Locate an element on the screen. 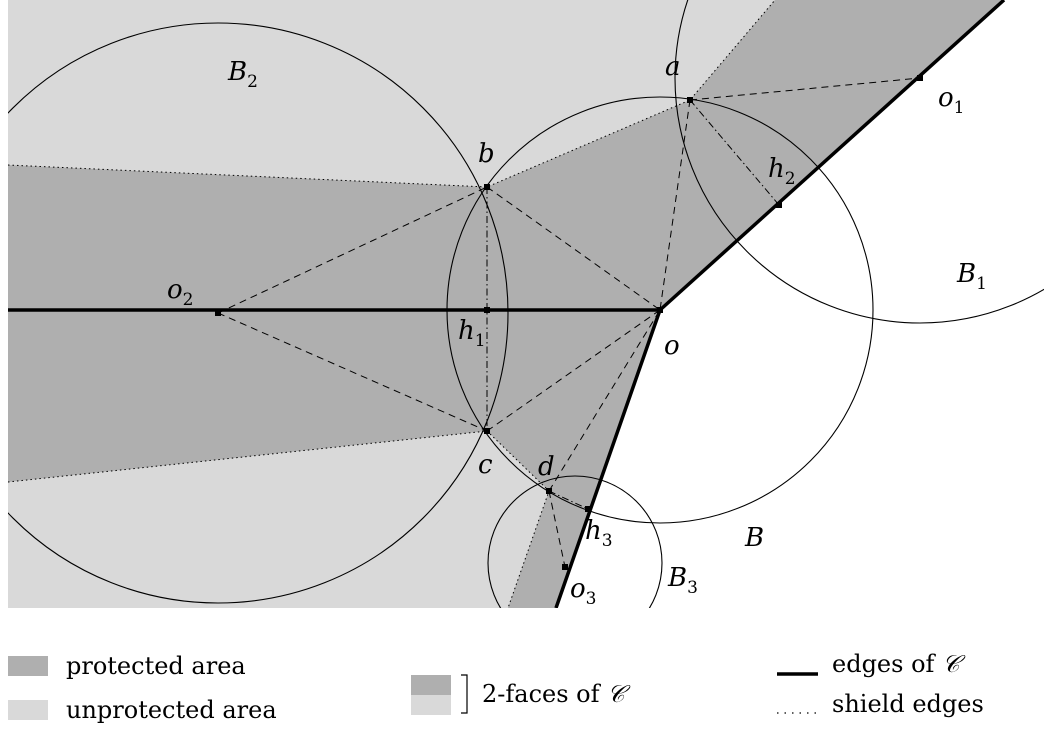 Image resolution: width=1044 pixels, height=731 pixels. legend-swatch-protected is located at coordinates (28, 666).